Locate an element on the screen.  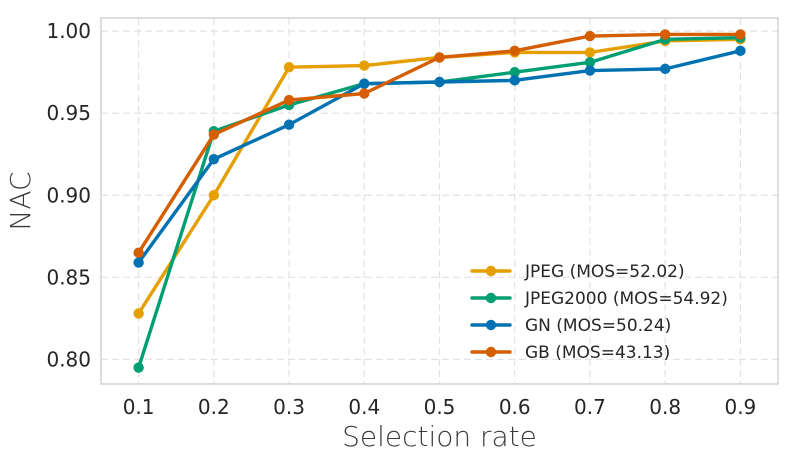
x-tick-label: 0.9 is located at coordinates (740, 407).